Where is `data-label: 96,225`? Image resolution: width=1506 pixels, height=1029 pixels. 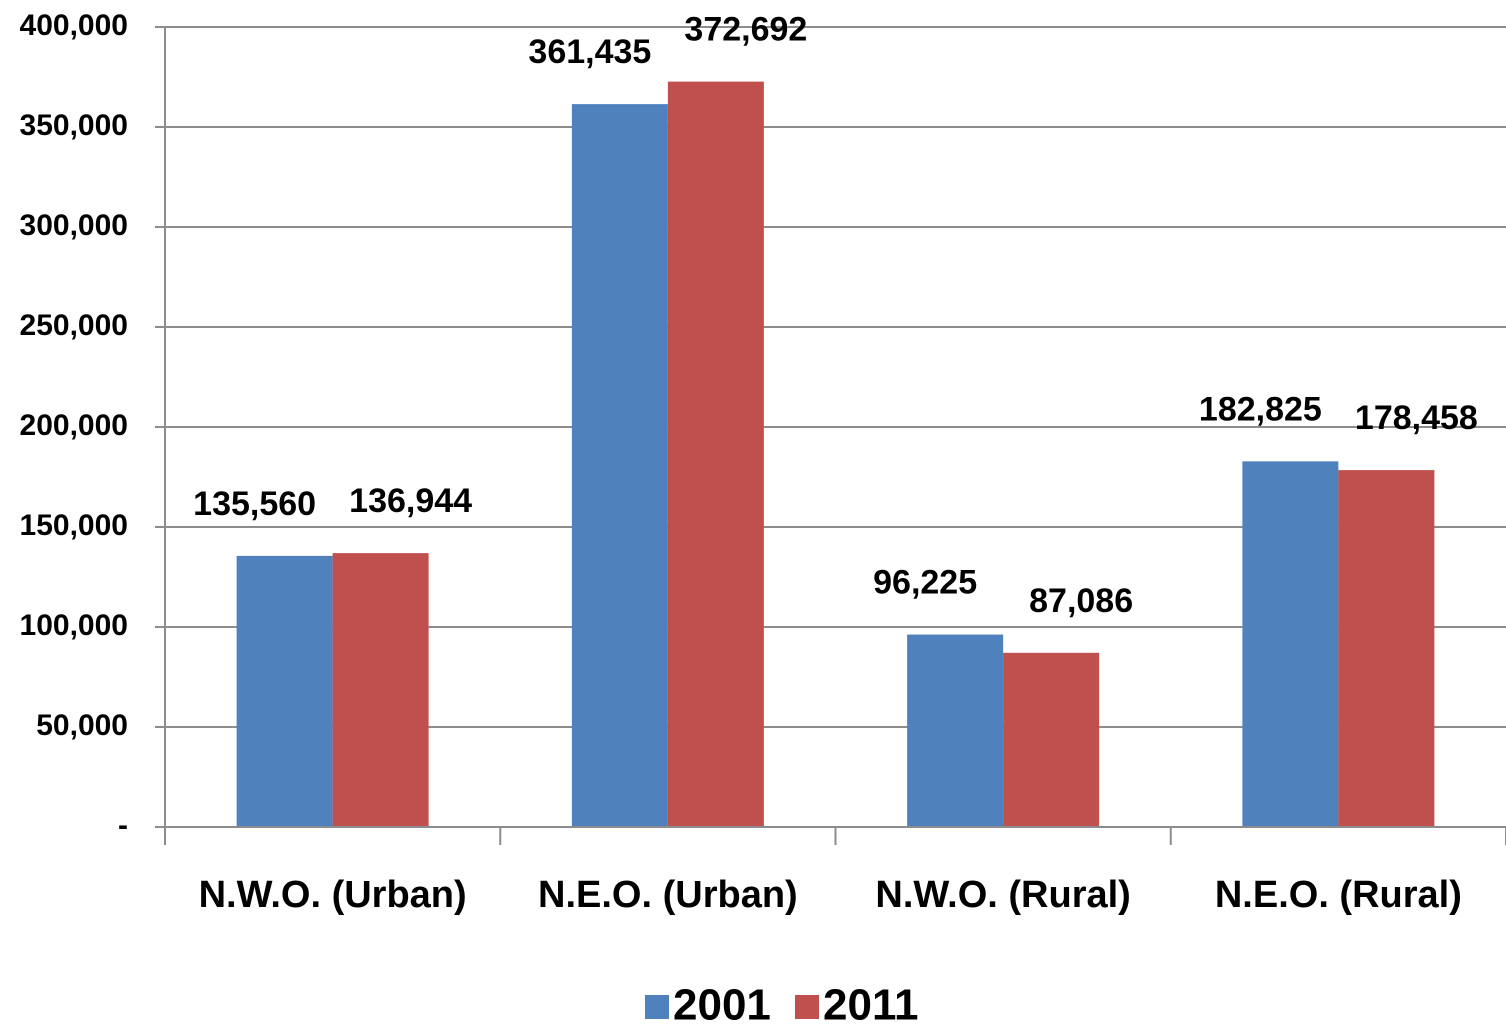 data-label: 96,225 is located at coordinates (925, 583).